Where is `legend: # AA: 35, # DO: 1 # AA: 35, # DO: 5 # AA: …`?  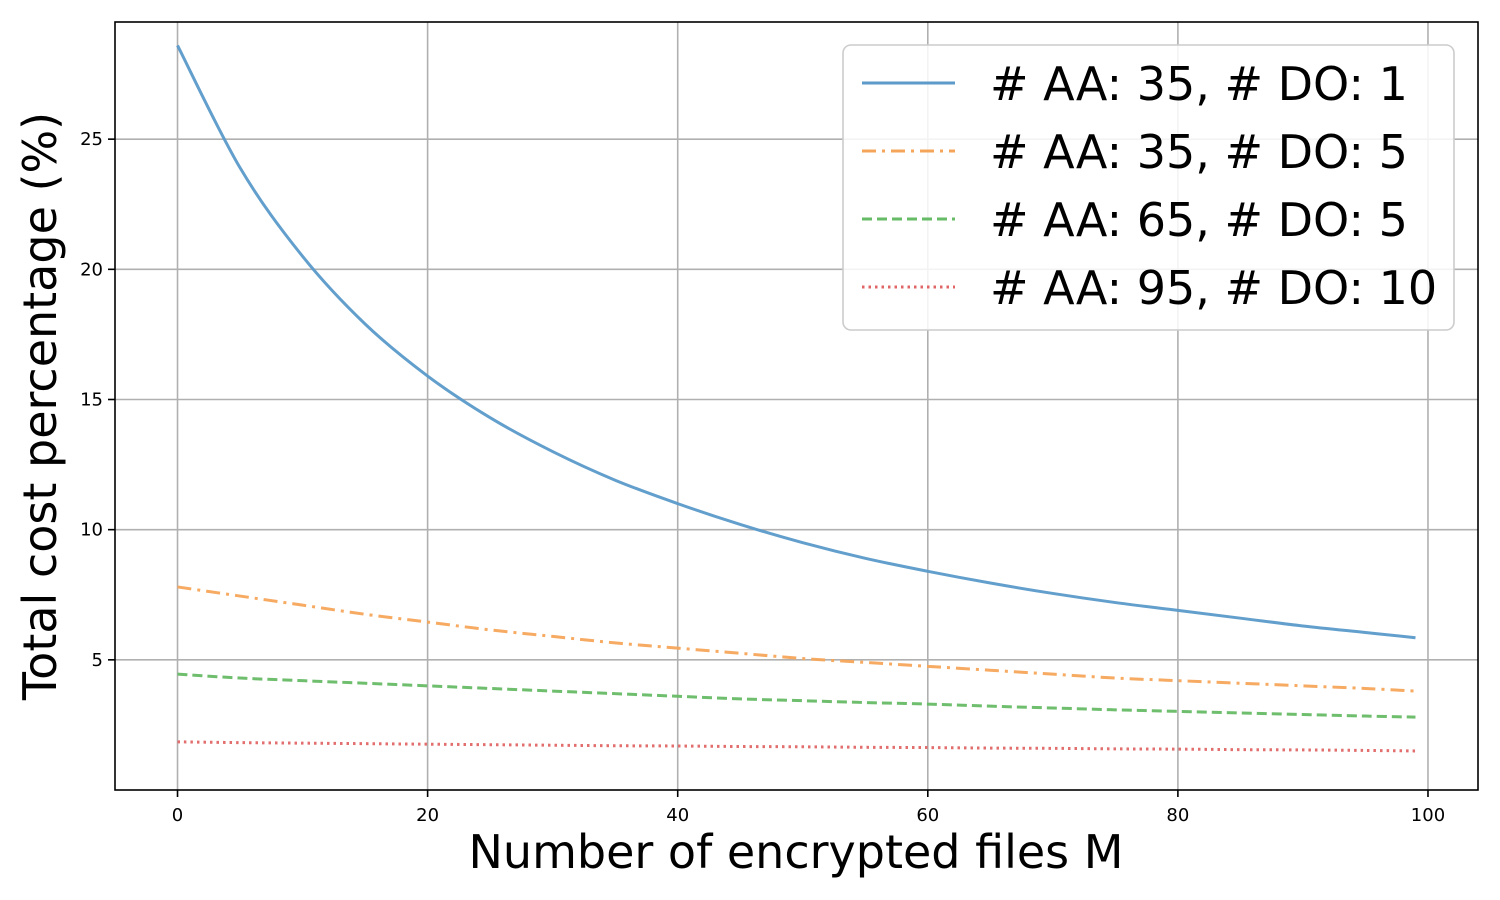 legend: # AA: 35, # DO: 1 # AA: 35, # DO: 5 # AA: … is located at coordinates (1148, 187).